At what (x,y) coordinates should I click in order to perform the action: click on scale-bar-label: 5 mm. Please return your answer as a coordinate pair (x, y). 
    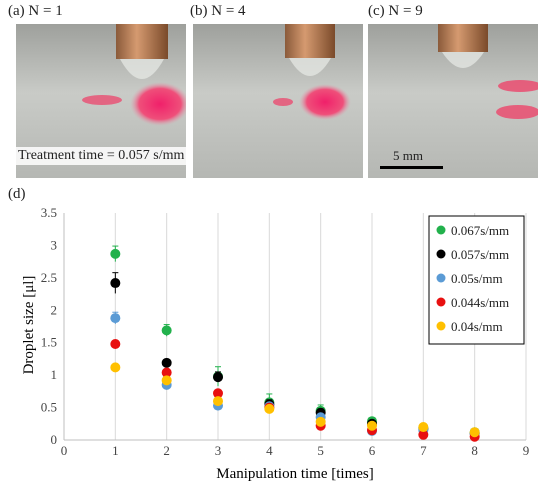
    Looking at the image, I should click on (408, 155).